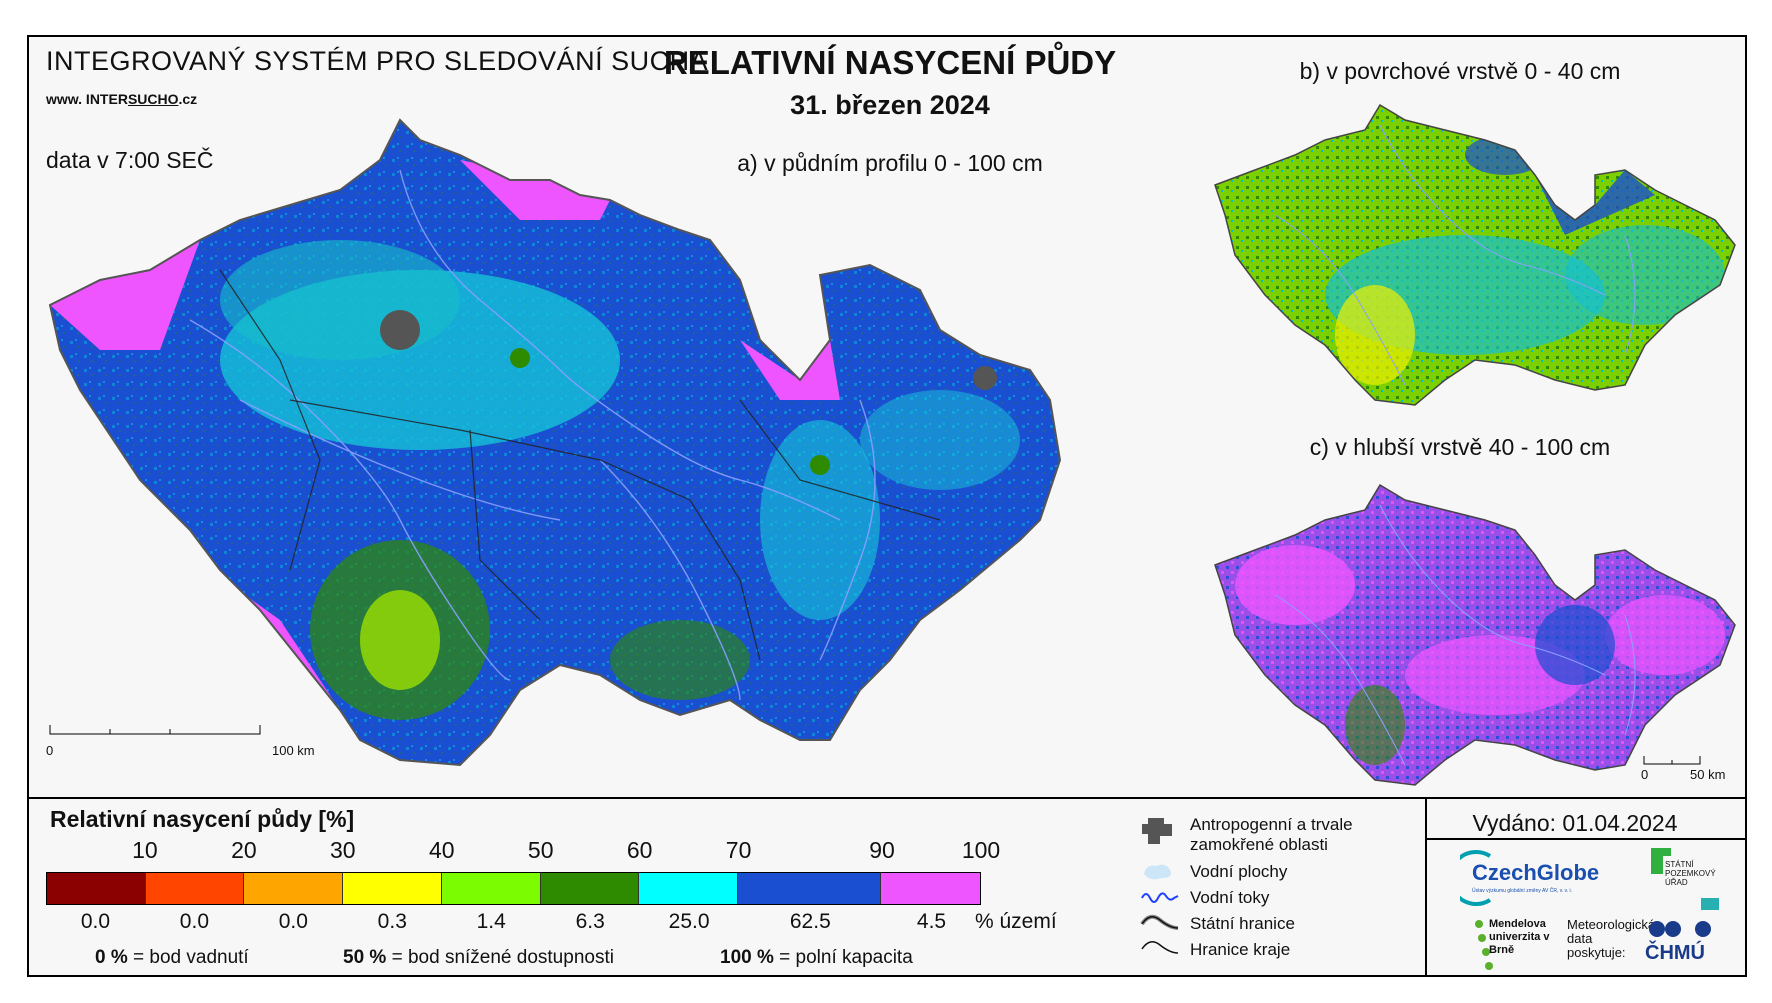 This screenshot has width=1772, height=1003. Describe the element at coordinates (1230, 897) in the screenshot. I see `rivers-label: Vodní toky` at that location.